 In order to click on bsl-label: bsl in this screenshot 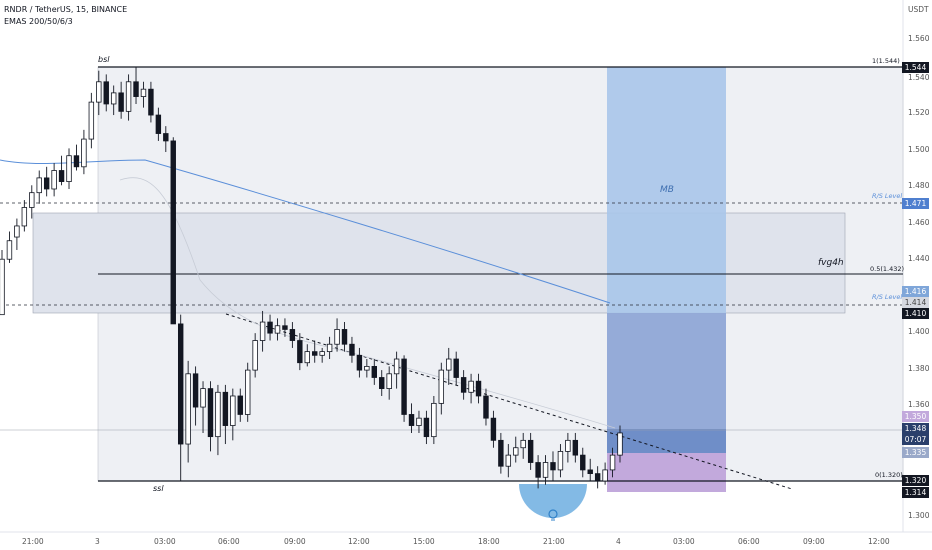, I will do `click(104, 59)`.